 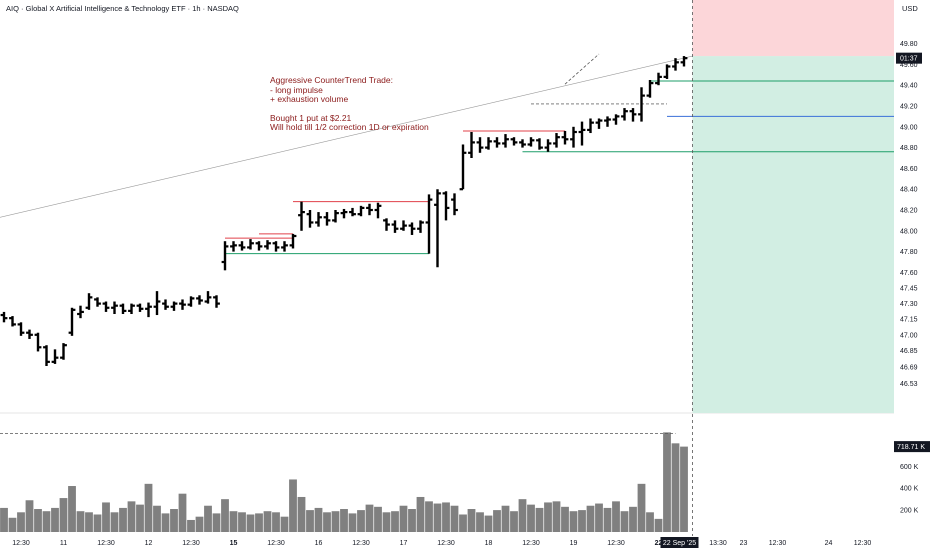 I want to click on volume-tick-label: 400 K, so click(x=909, y=489).